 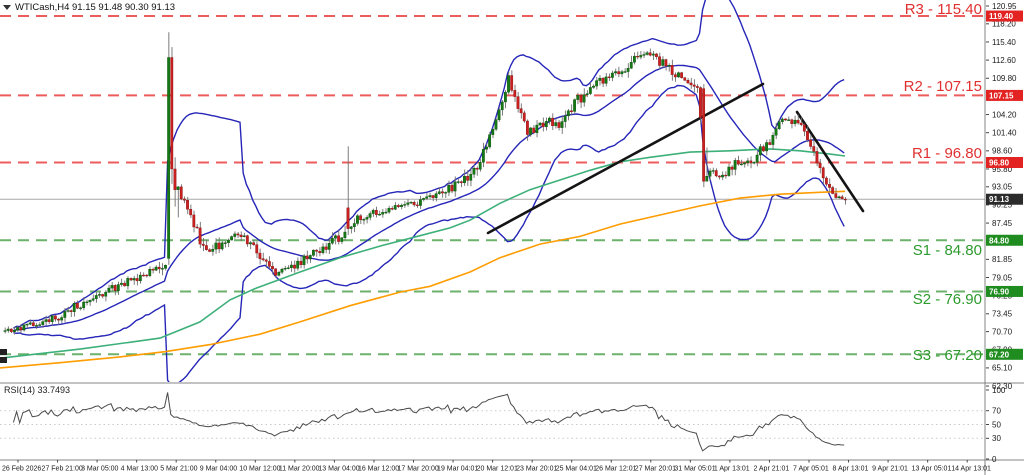 What do you see at coordinates (89, 7) in the screenshot?
I see `chart-title-bar: WTICash,H4 91.15 91.48 90.30 91.13` at bounding box center [89, 7].